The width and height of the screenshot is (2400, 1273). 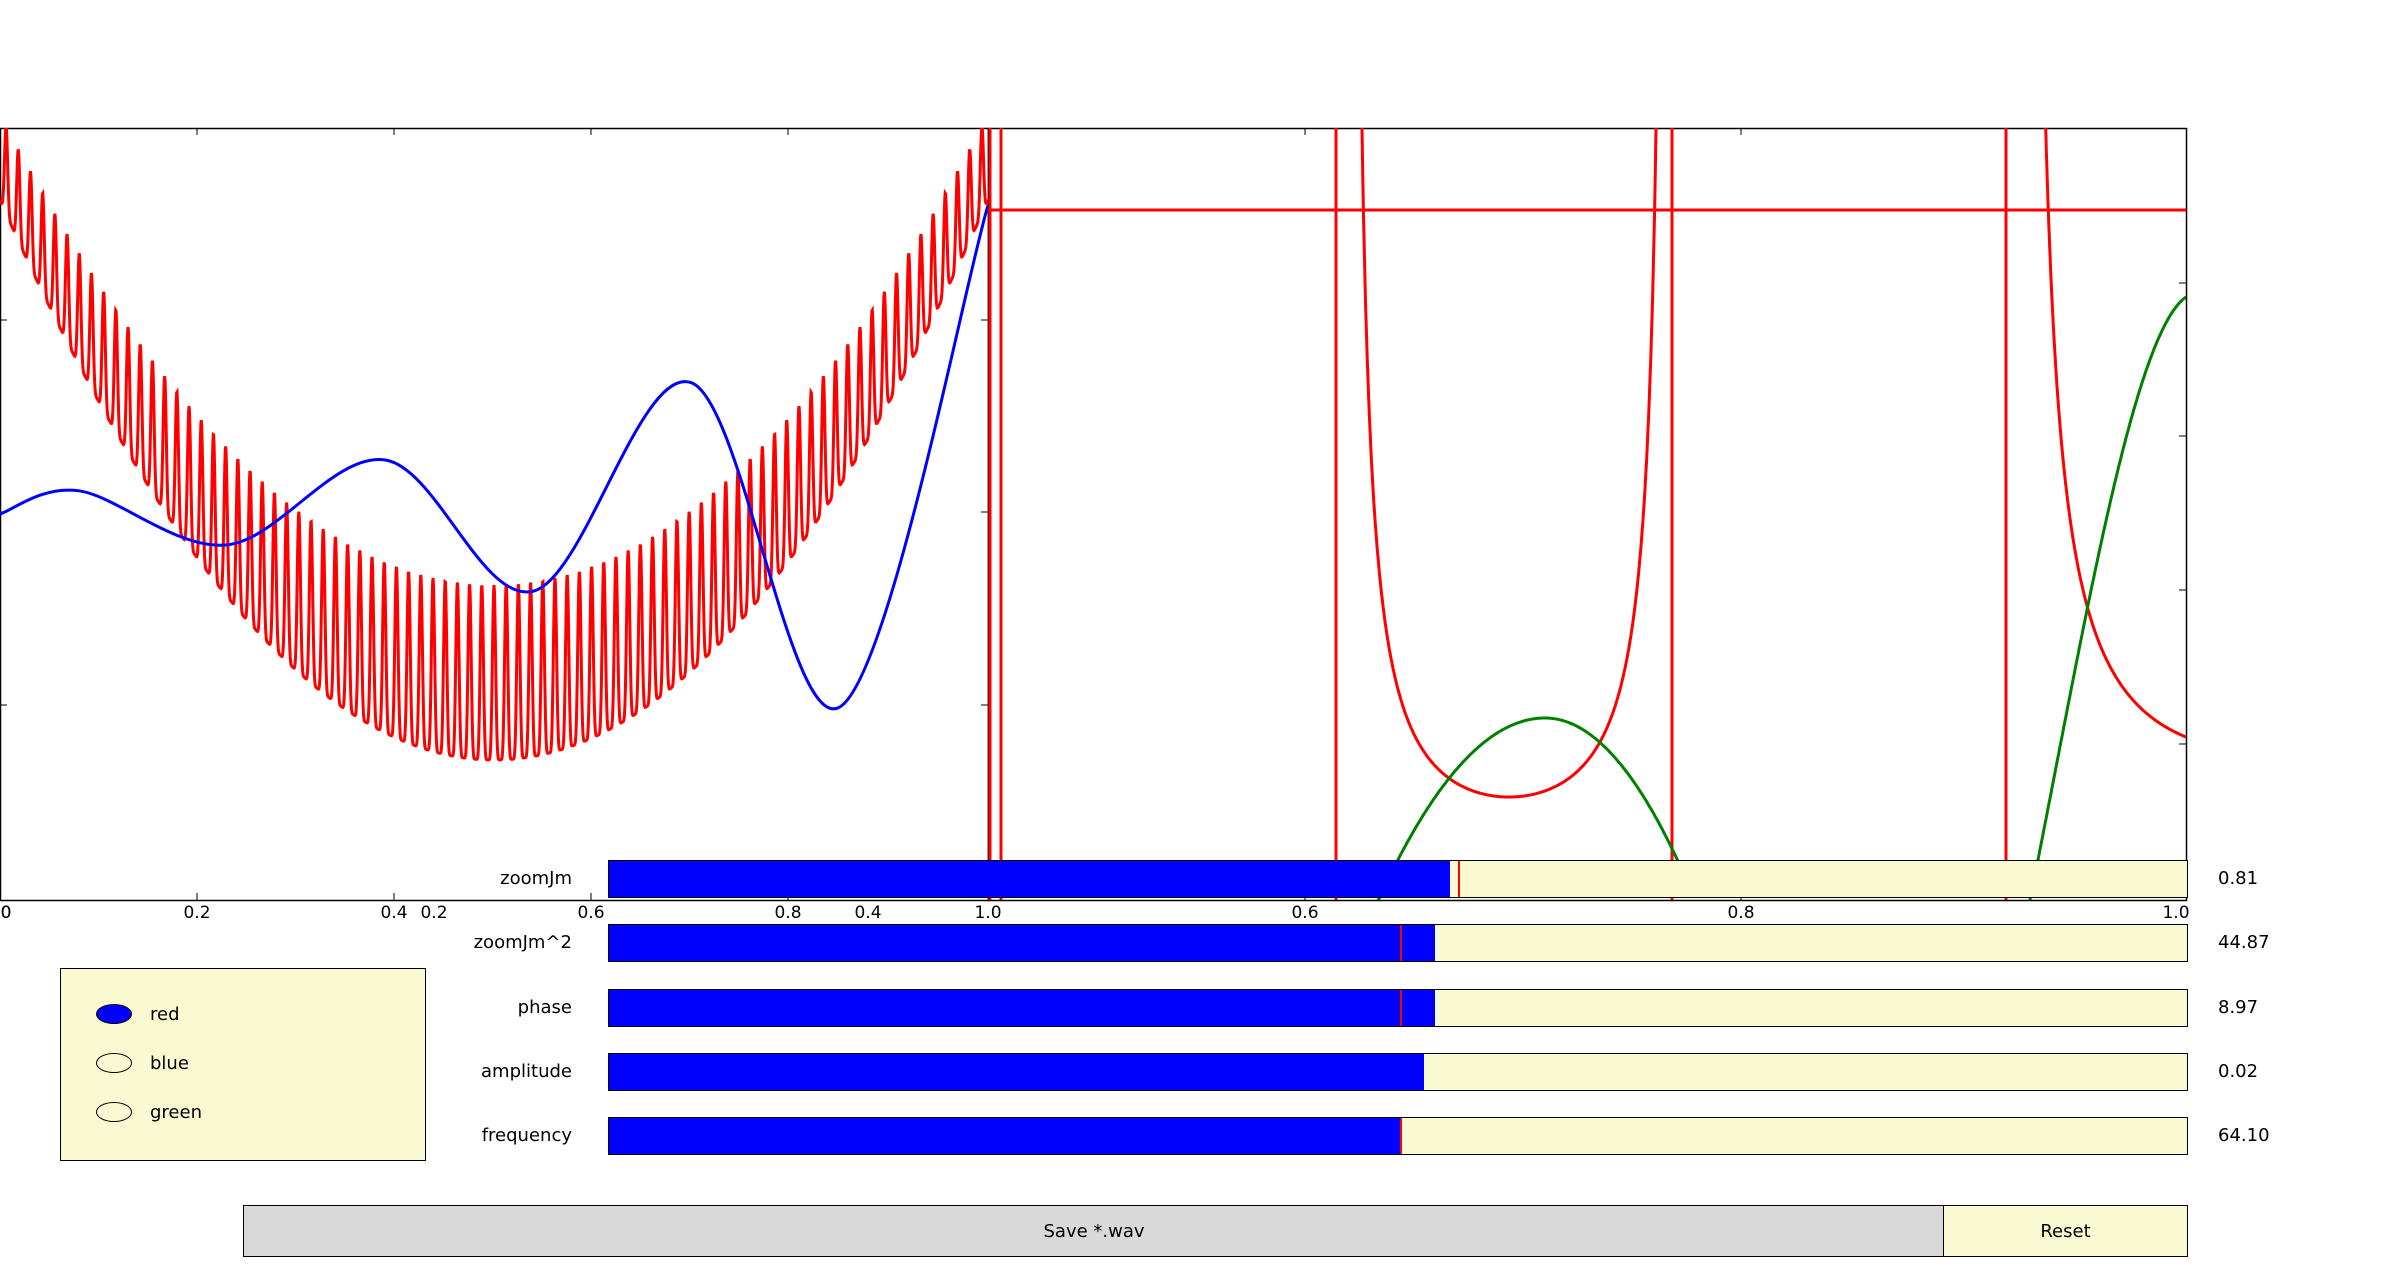 I want to click on slider-zoomjm2, so click(x=1398, y=943).